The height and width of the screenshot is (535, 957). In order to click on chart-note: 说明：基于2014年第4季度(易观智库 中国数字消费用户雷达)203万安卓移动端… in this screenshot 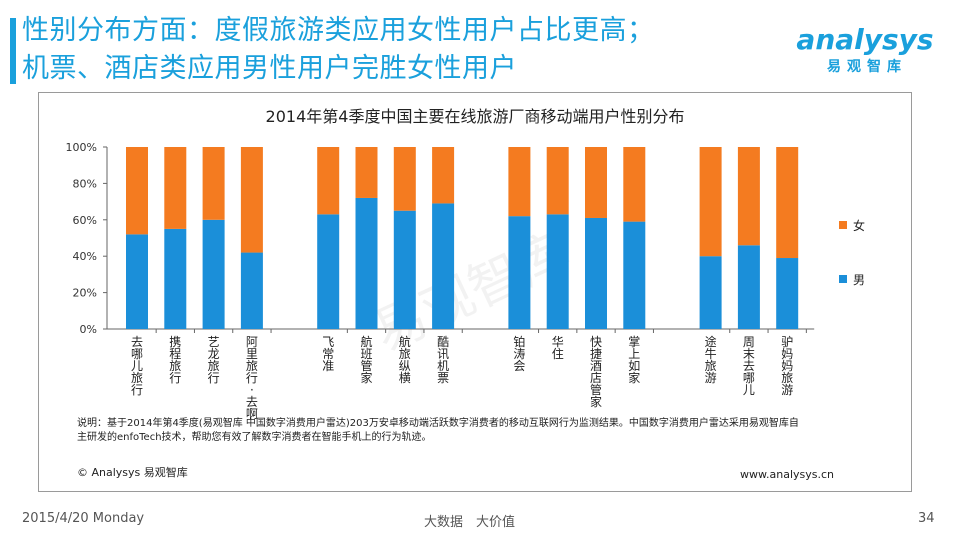, I will do `click(438, 429)`.